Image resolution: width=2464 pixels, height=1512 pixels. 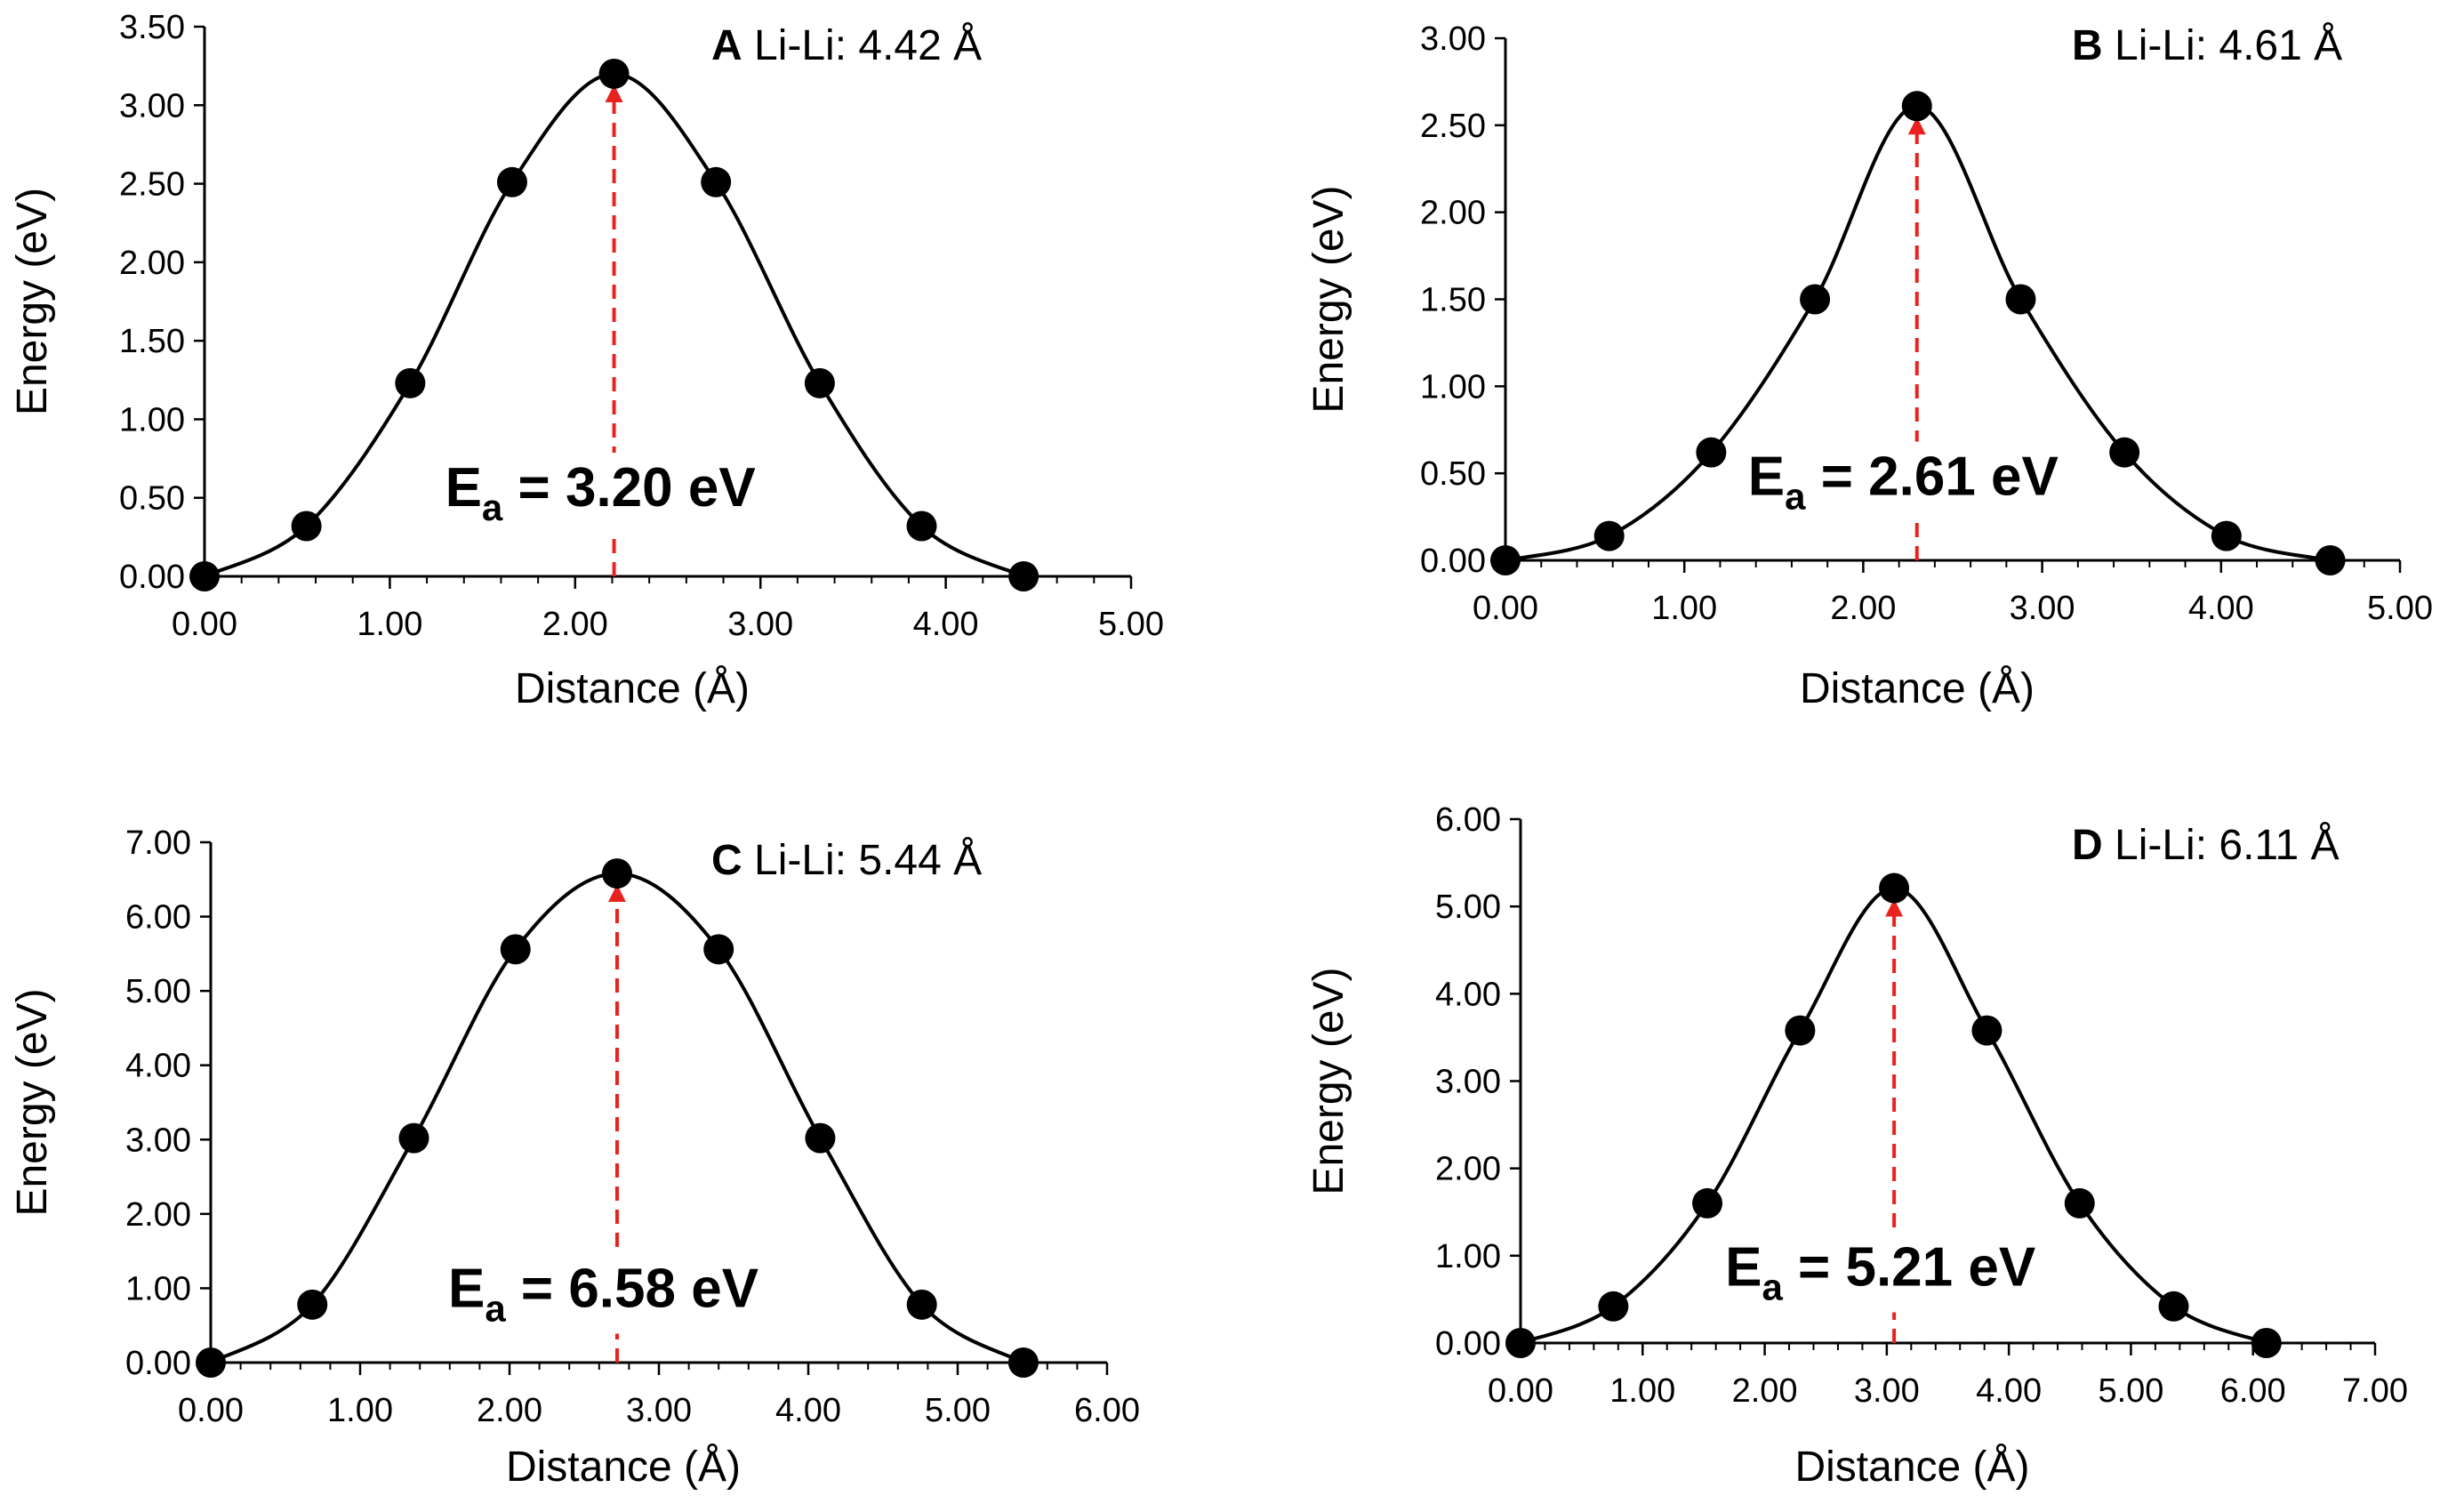 I want to click on panel-title: D Li-Li: 6.11 Å, so click(x=2206, y=845).